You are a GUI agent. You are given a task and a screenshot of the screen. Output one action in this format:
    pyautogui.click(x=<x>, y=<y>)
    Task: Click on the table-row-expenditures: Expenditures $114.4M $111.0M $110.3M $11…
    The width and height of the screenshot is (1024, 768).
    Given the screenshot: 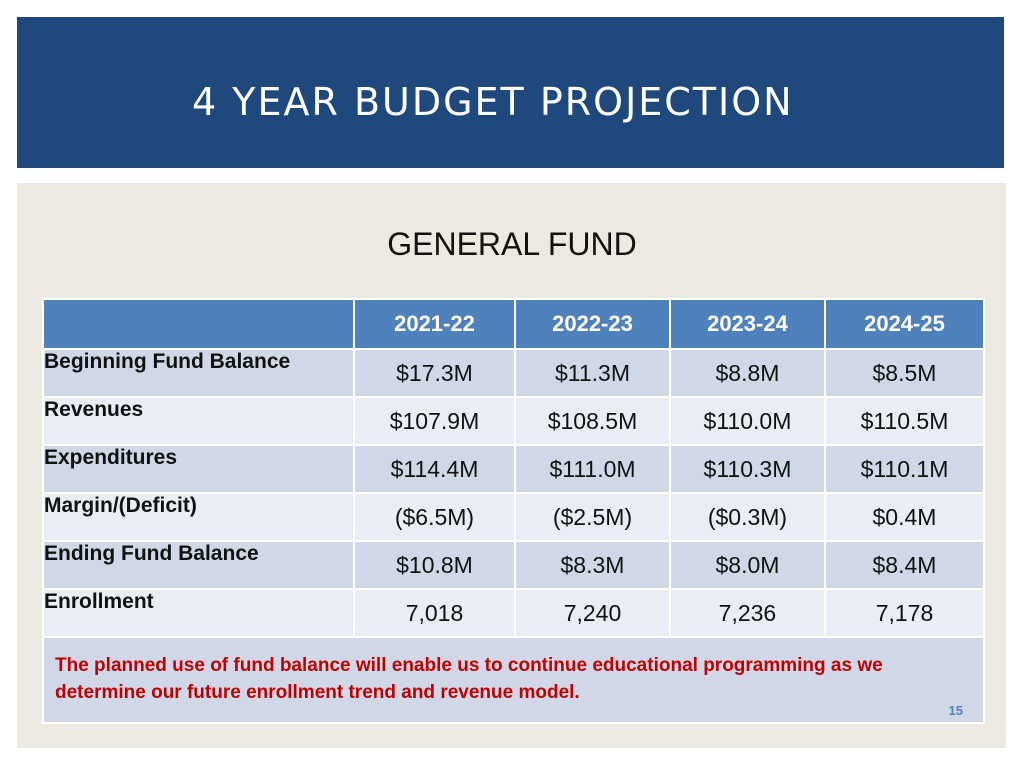 What is the action you would take?
    pyautogui.click(x=514, y=469)
    